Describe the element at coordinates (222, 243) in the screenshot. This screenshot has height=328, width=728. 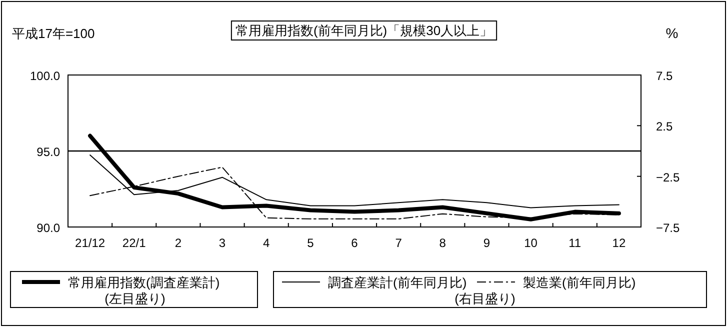
I see `x-tick-label: 3` at that location.